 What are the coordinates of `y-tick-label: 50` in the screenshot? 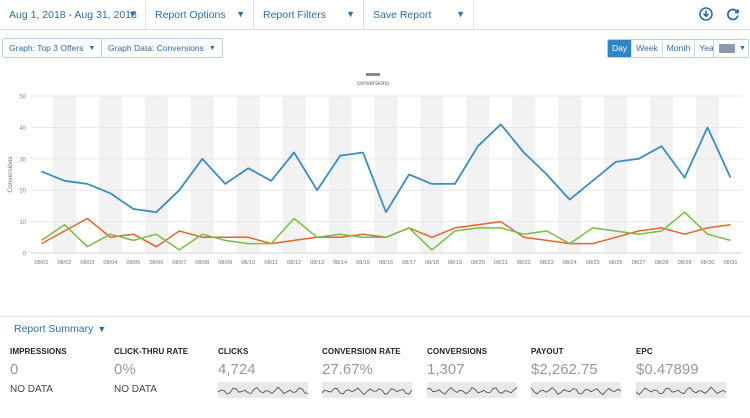 It's located at (22, 98).